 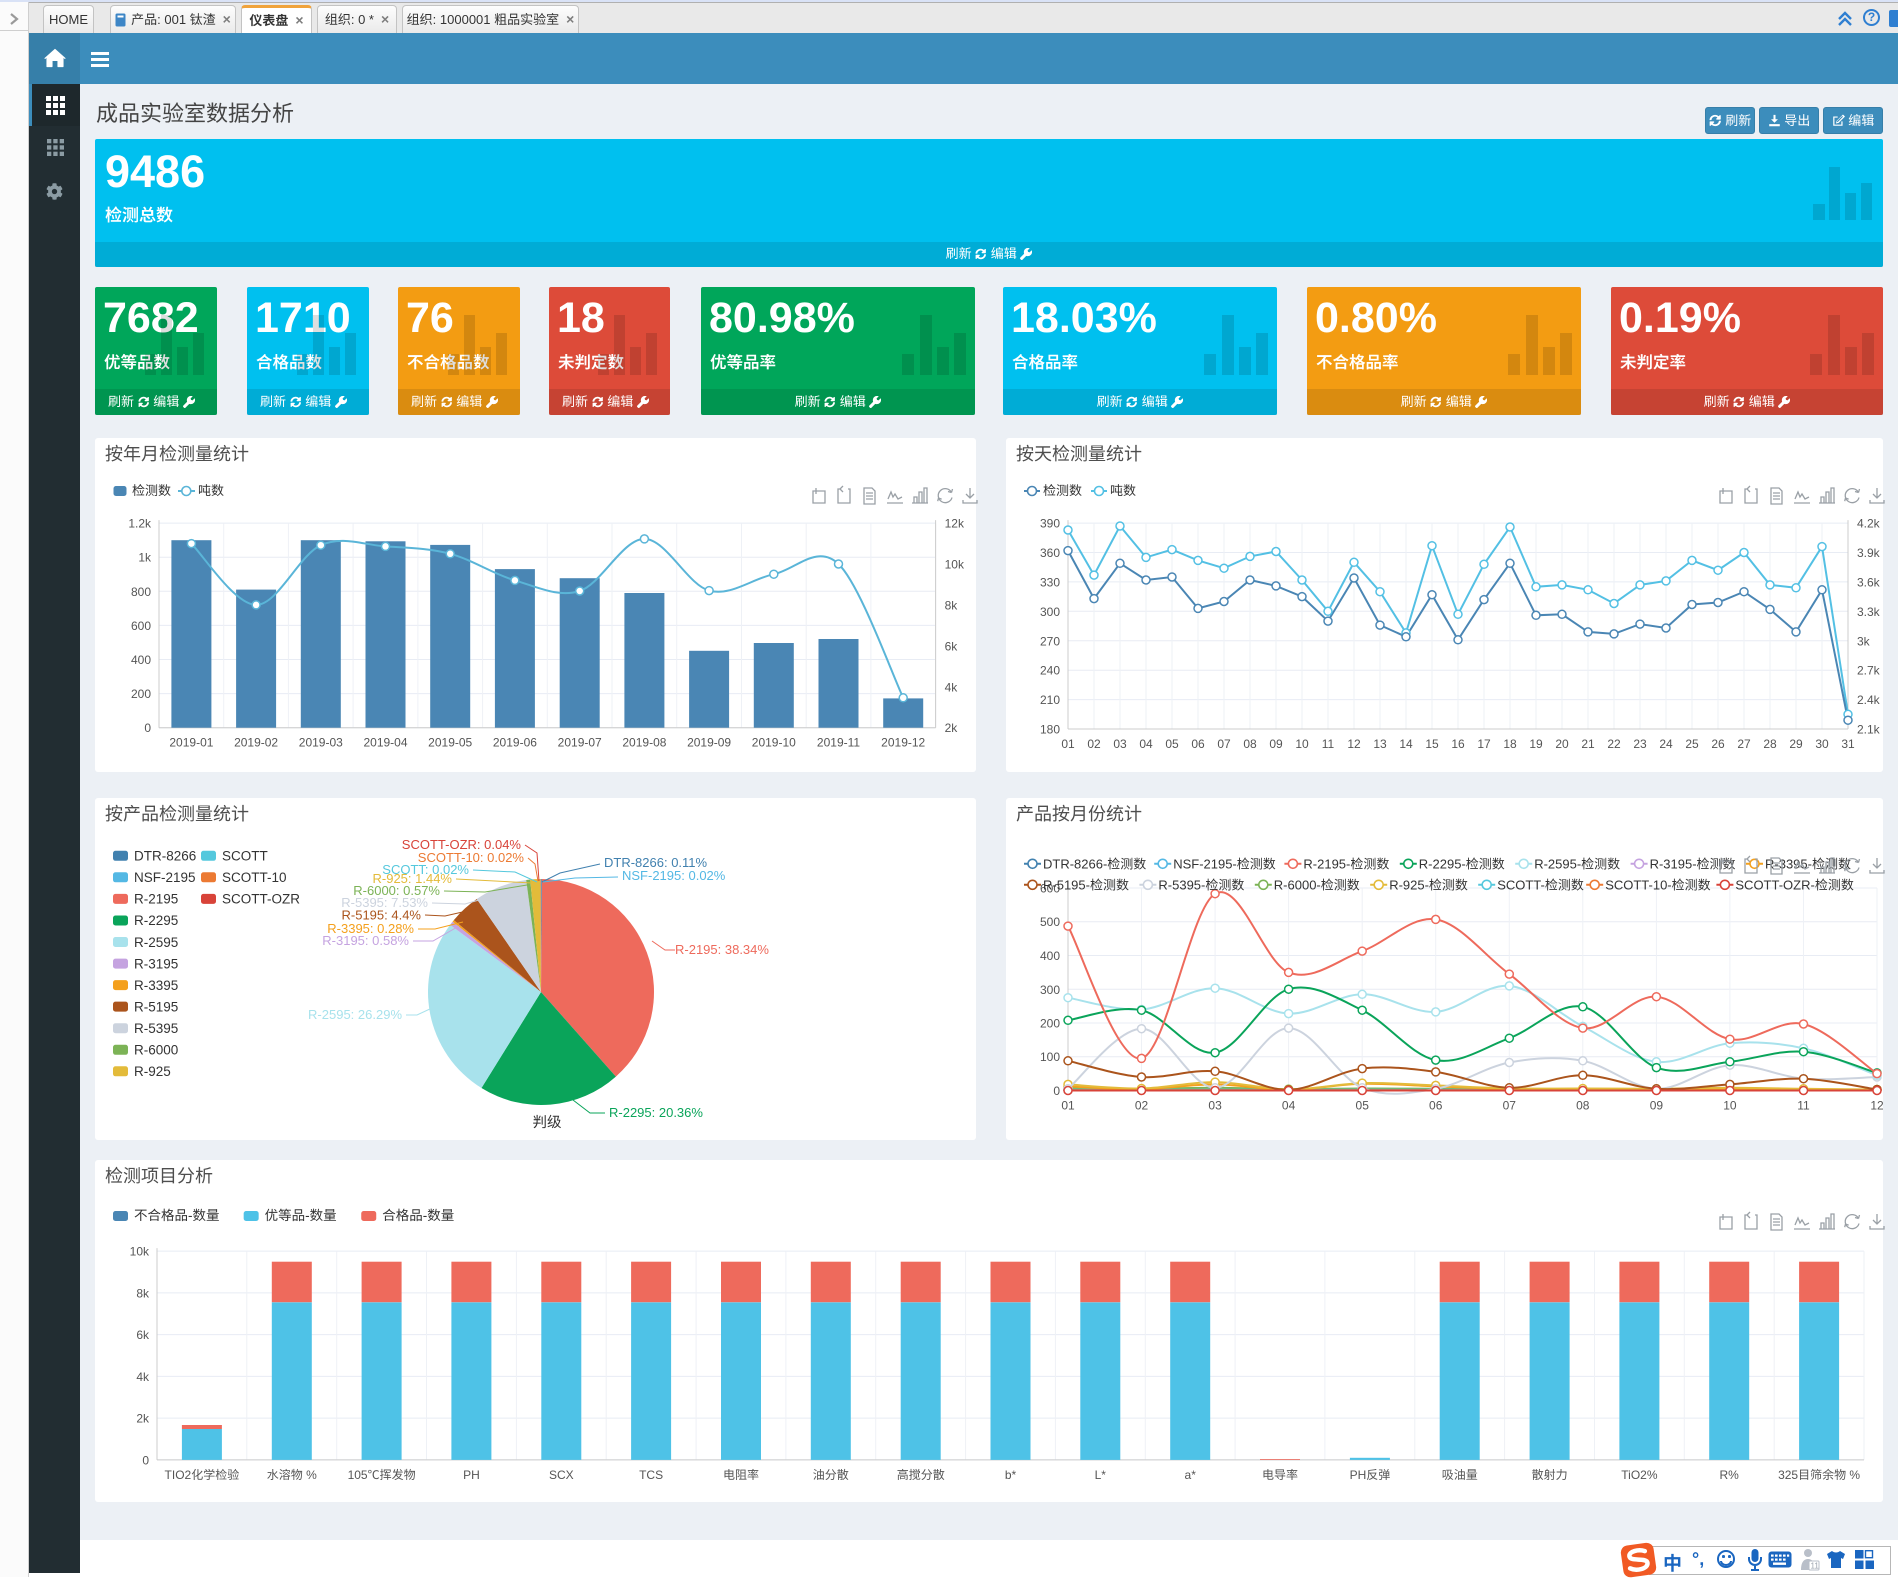 What do you see at coordinates (1614, 744) in the screenshot?
I see `svg-text: 22` at bounding box center [1614, 744].